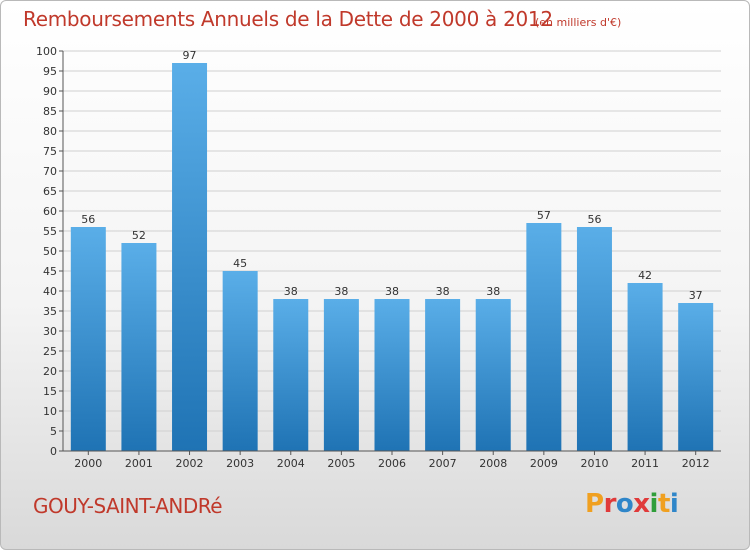 The image size is (750, 550). What do you see at coordinates (50, 231) in the screenshot?
I see `y-tick-label: 55` at bounding box center [50, 231].